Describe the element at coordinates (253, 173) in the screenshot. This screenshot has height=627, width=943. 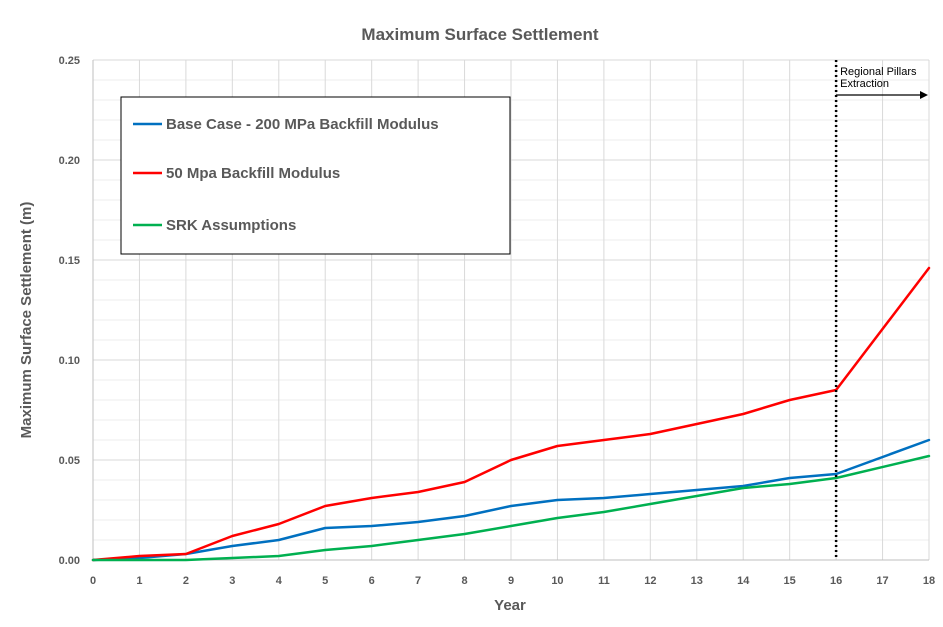
I see `legend-label: 50 Mpa Backfill Modulus` at that location.